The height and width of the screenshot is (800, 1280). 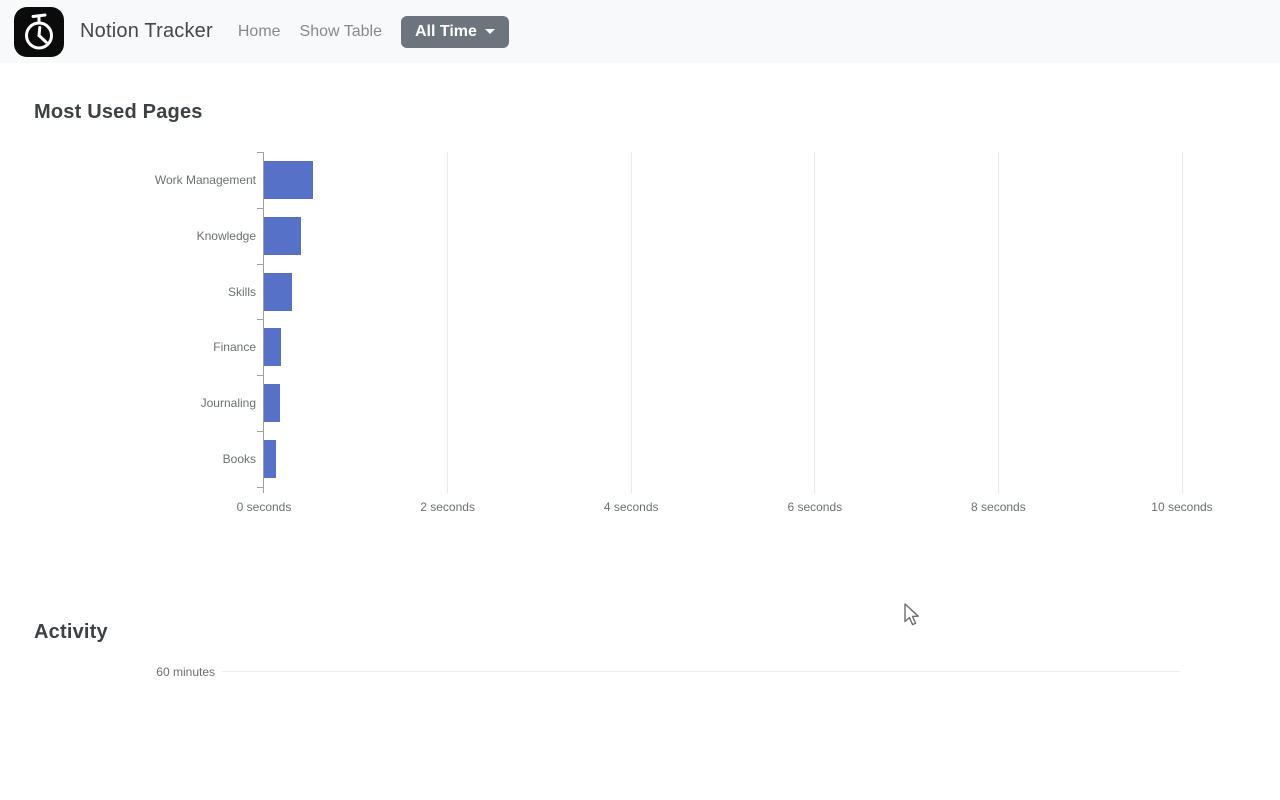 What do you see at coordinates (239, 458) in the screenshot?
I see `category-label: Books` at bounding box center [239, 458].